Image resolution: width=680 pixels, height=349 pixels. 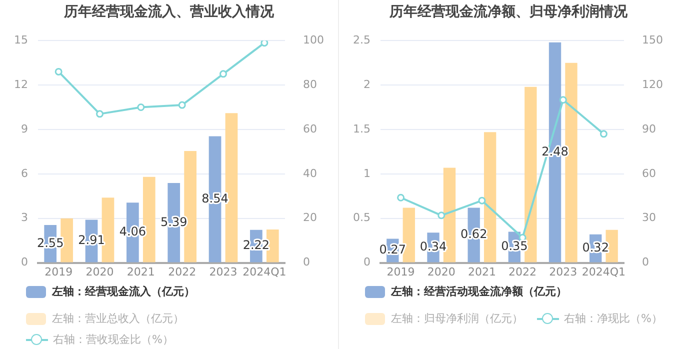 I want to click on chart-title: 历年经营现金流入、营业收入情况, so click(x=168, y=12).